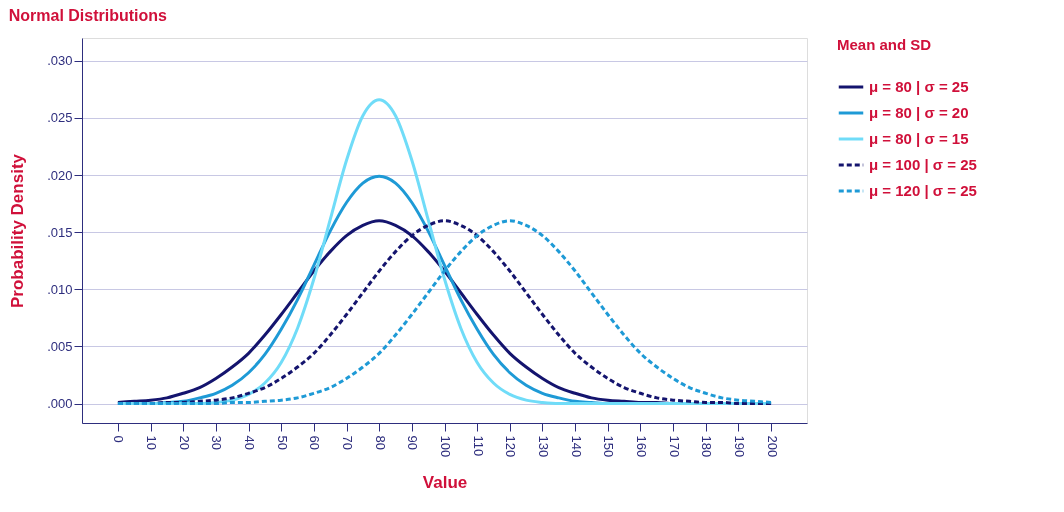 Image resolution: width=1064 pixels, height=512 pixels. What do you see at coordinates (18, 230) in the screenshot?
I see `y-axis-title: Probability Density` at bounding box center [18, 230].